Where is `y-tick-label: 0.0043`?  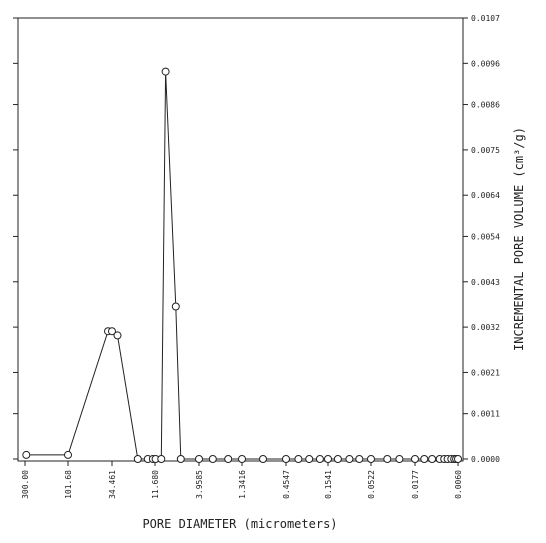
y-tick-label: 0.0043 is located at coordinates (485, 282).